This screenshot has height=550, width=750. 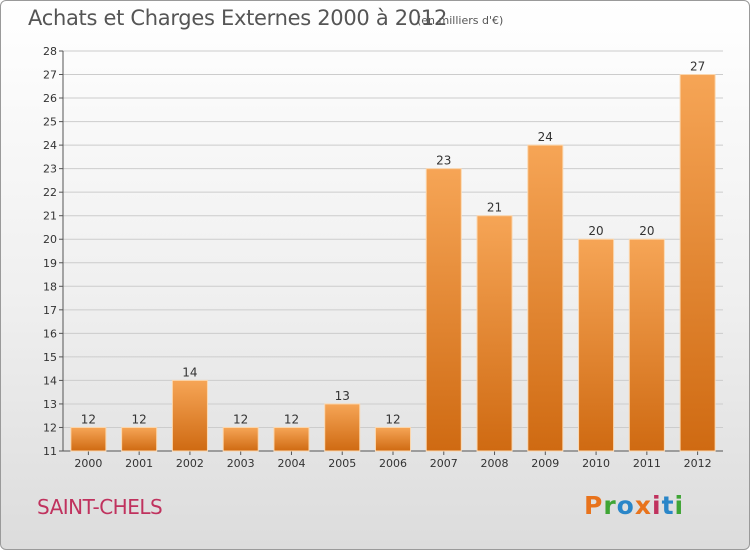 I want to click on bar-2009, so click(x=545, y=298).